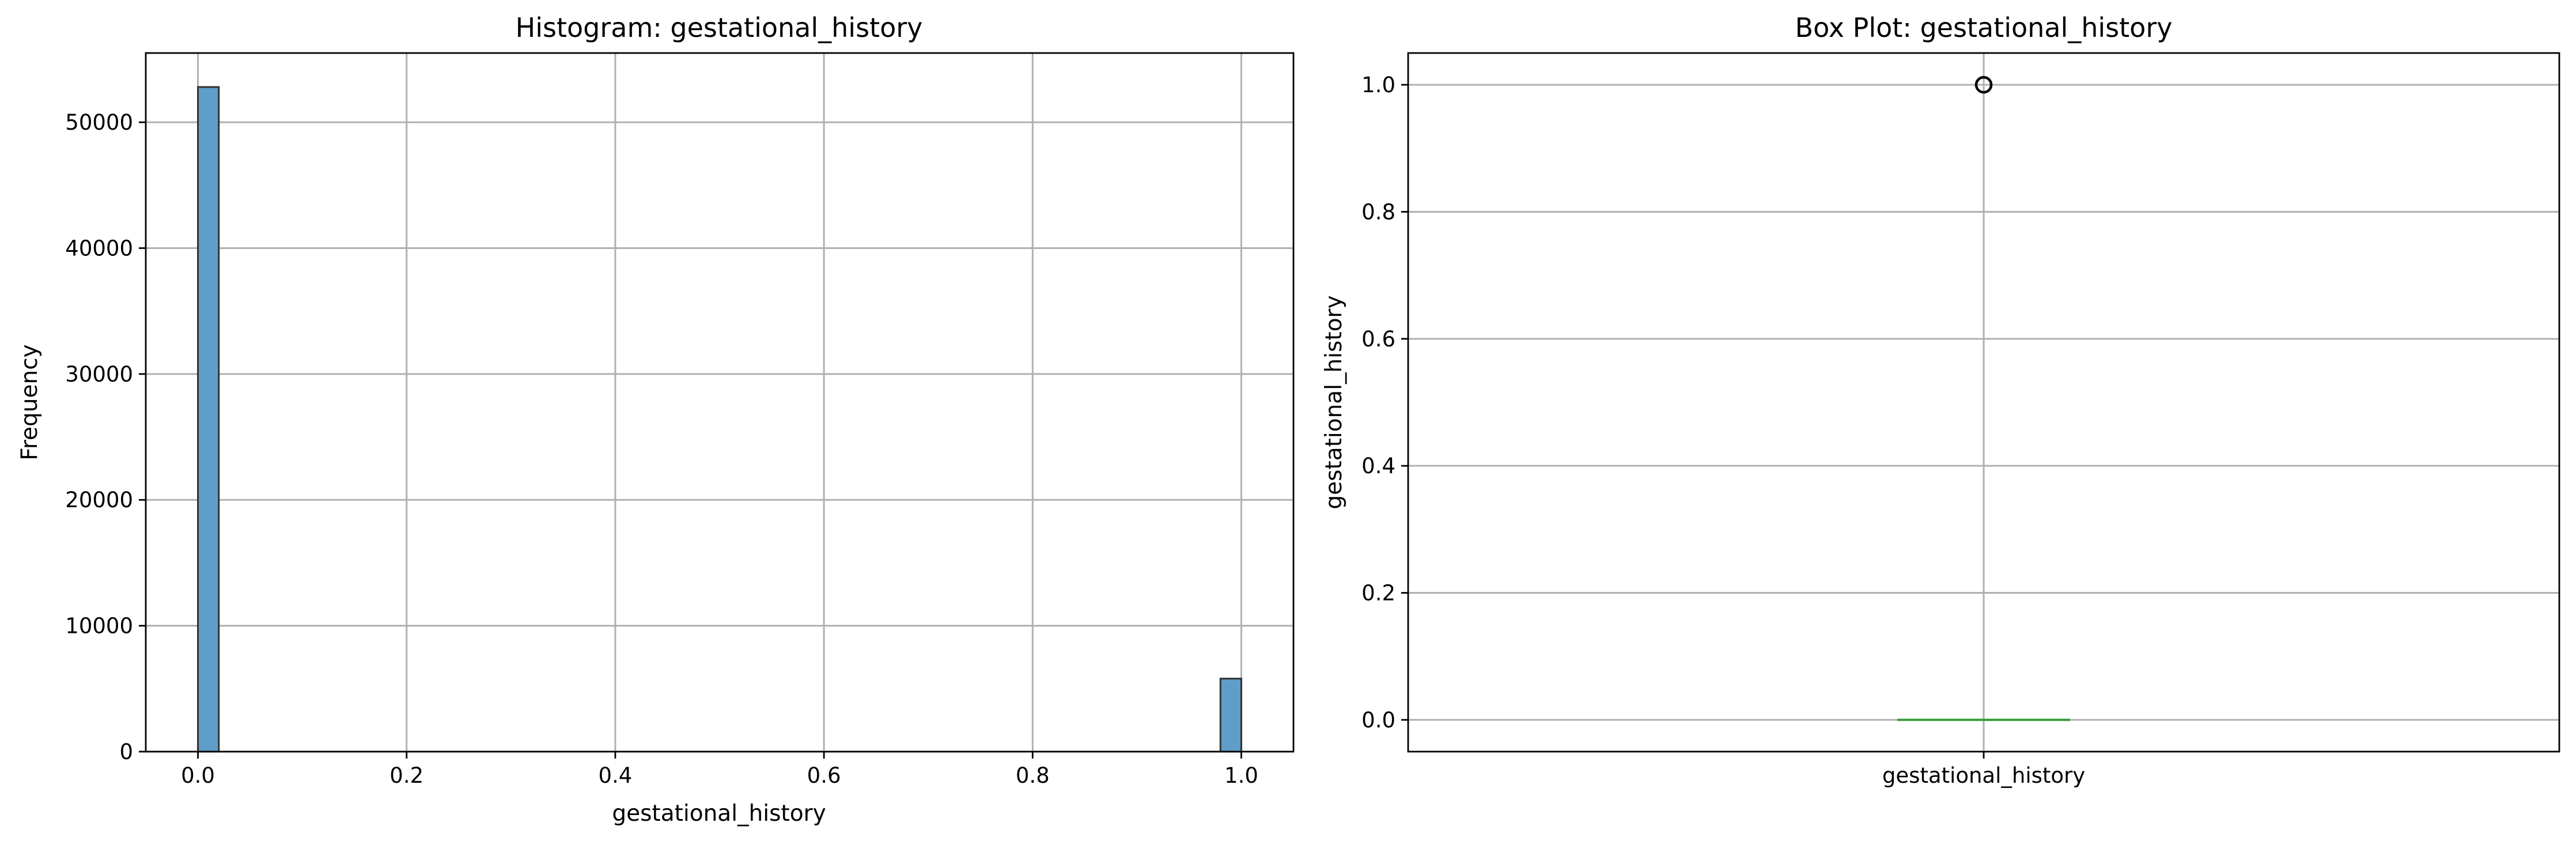  Describe the element at coordinates (30, 402) in the screenshot. I see `histogram-y-axis-label: Frequency` at that location.